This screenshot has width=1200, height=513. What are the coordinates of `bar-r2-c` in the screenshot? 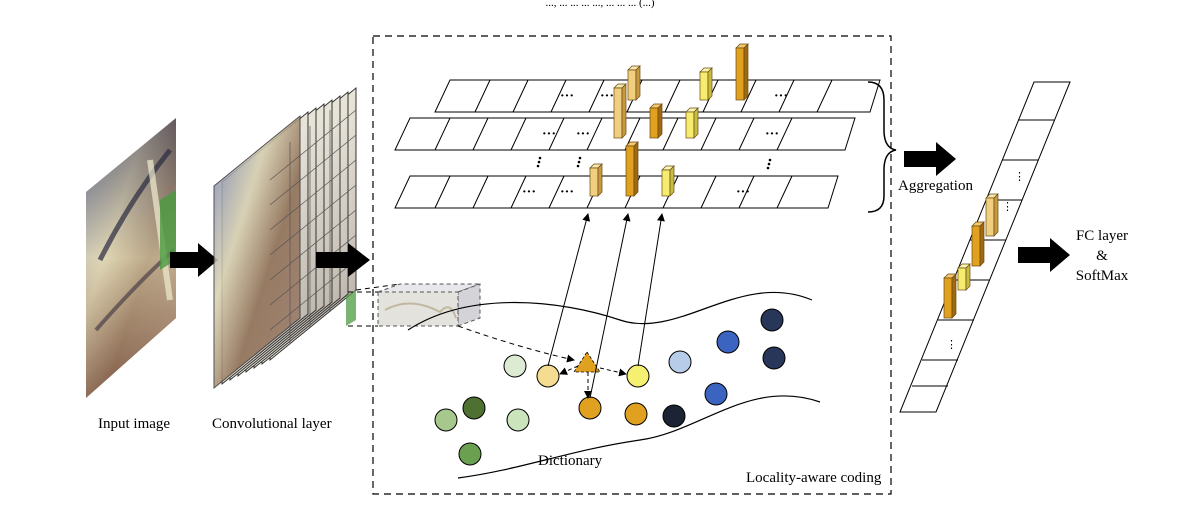 It's located at (692, 123).